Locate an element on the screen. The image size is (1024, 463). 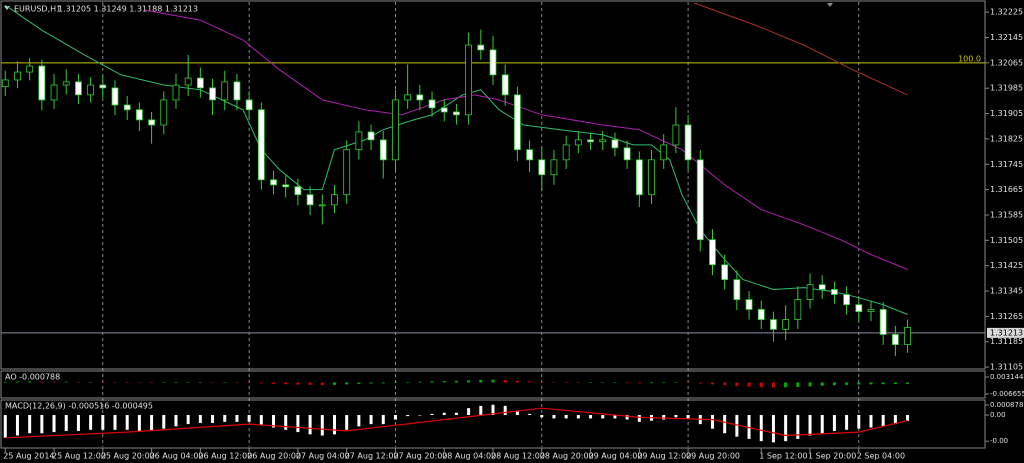
price-box is located at coordinates (1005, 332).